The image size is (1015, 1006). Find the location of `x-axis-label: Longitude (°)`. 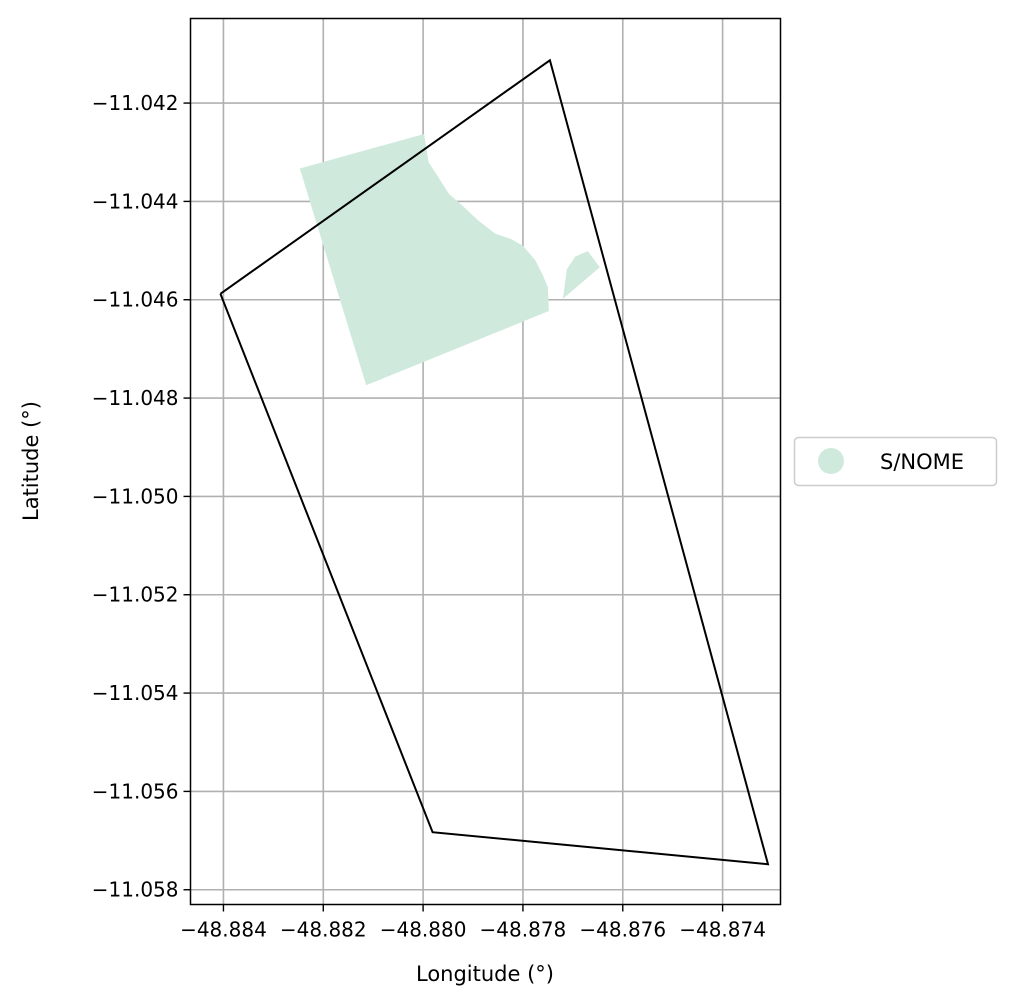

x-axis-label: Longitude (°) is located at coordinates (485, 974).